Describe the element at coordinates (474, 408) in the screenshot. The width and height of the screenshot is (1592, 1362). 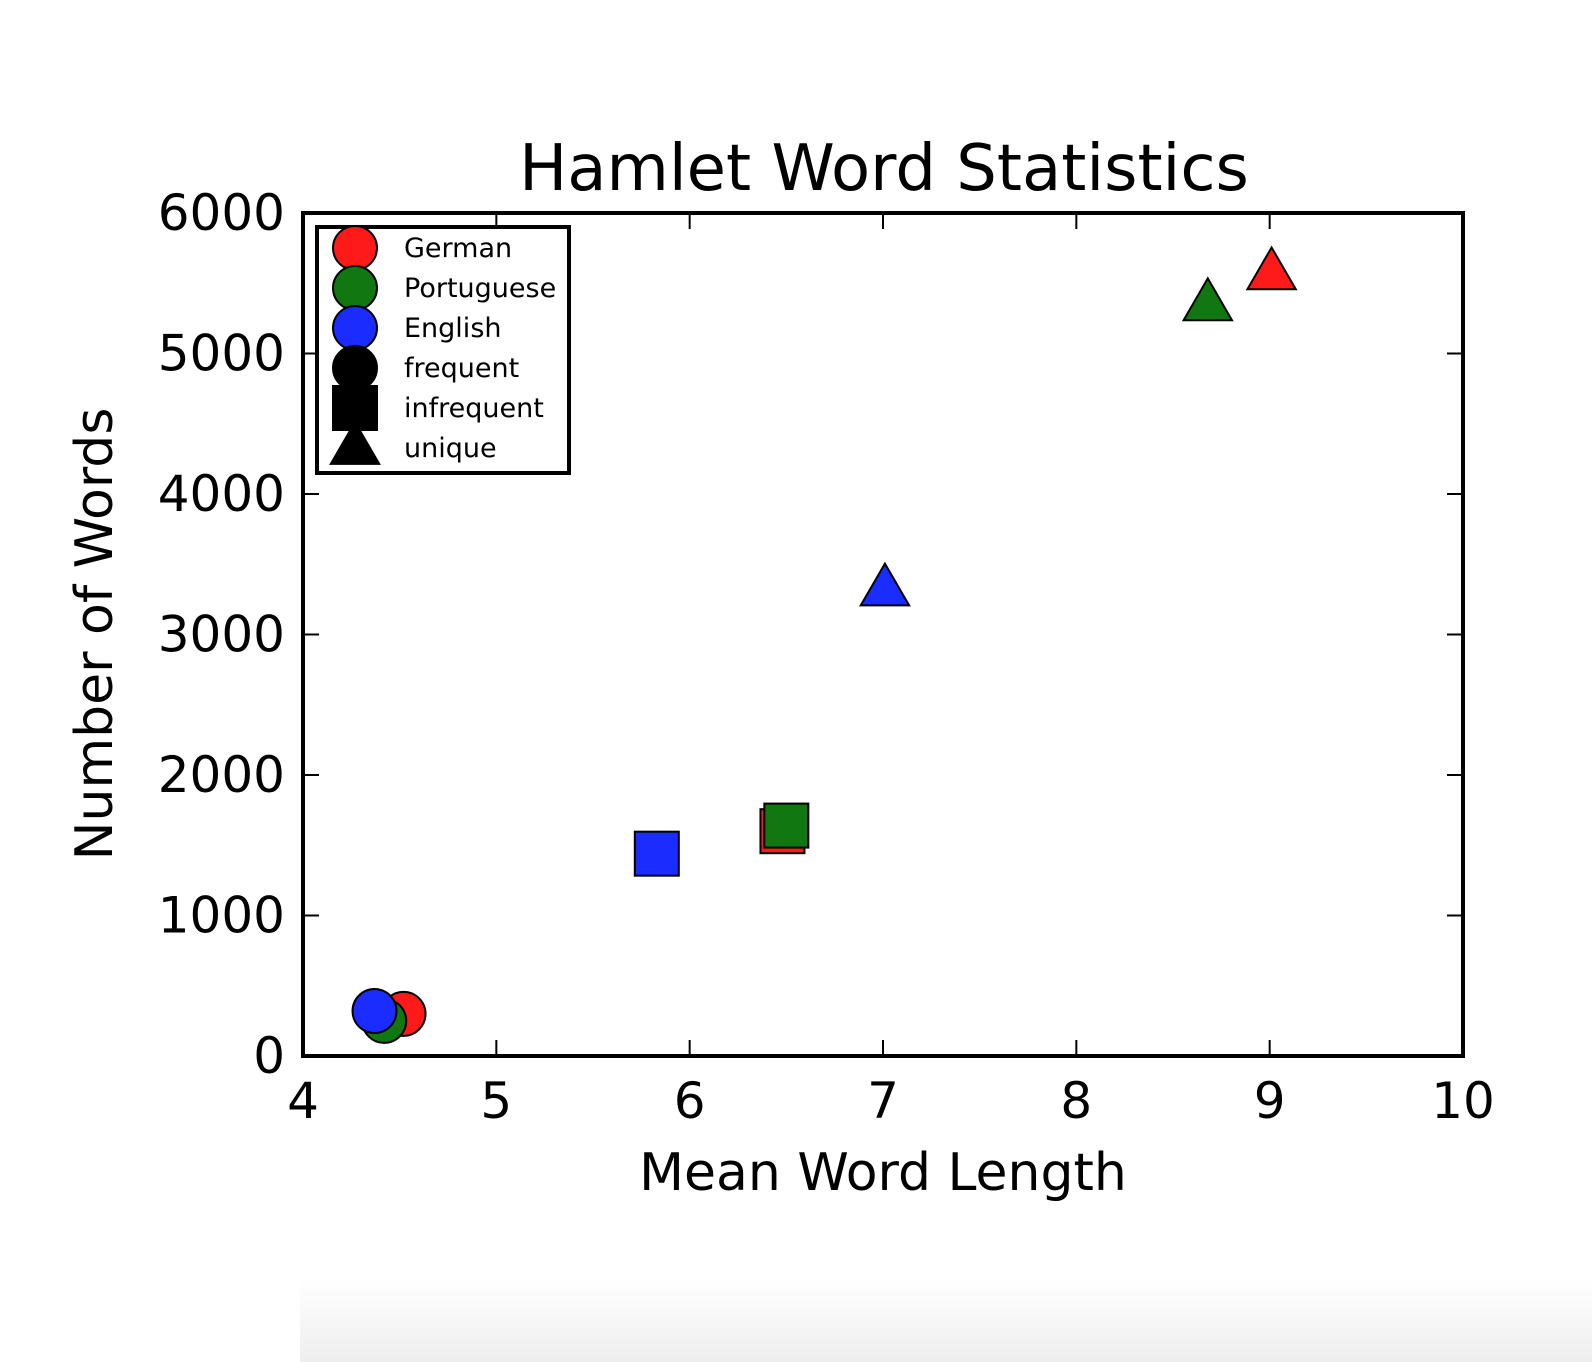
I see `legend-label-infrequent: infrequent` at that location.